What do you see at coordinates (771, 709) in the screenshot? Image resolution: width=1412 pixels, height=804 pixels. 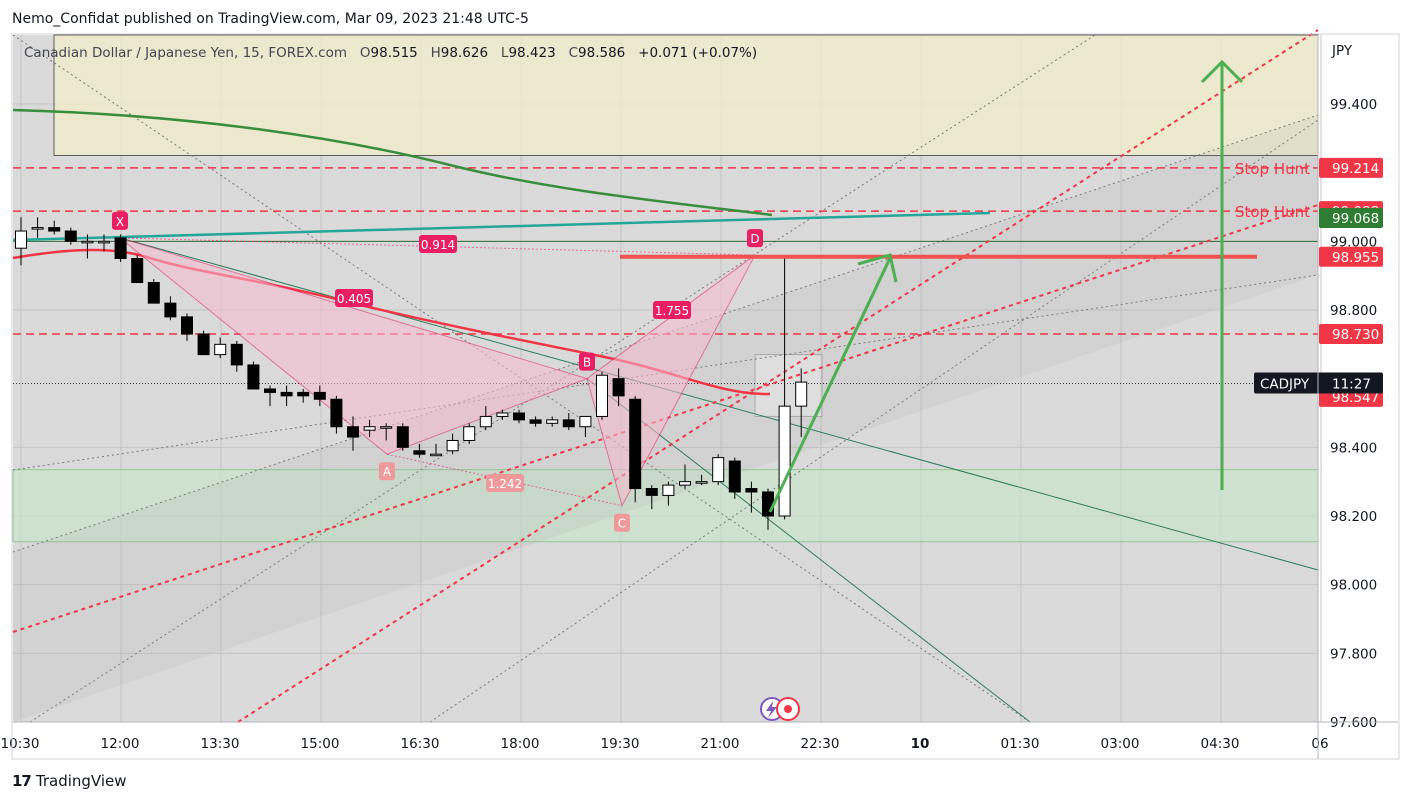 I see `lightning-icon-glyph` at bounding box center [771, 709].